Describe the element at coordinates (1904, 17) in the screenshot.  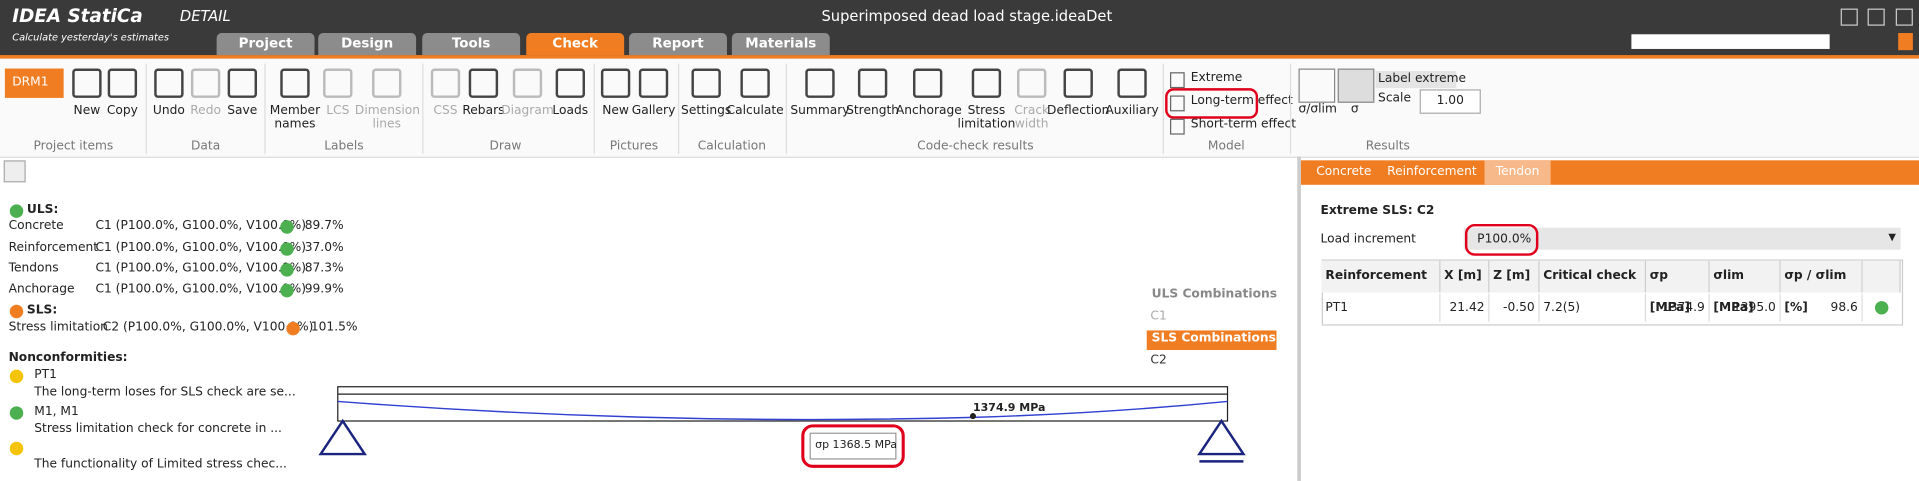
I see `close` at that location.